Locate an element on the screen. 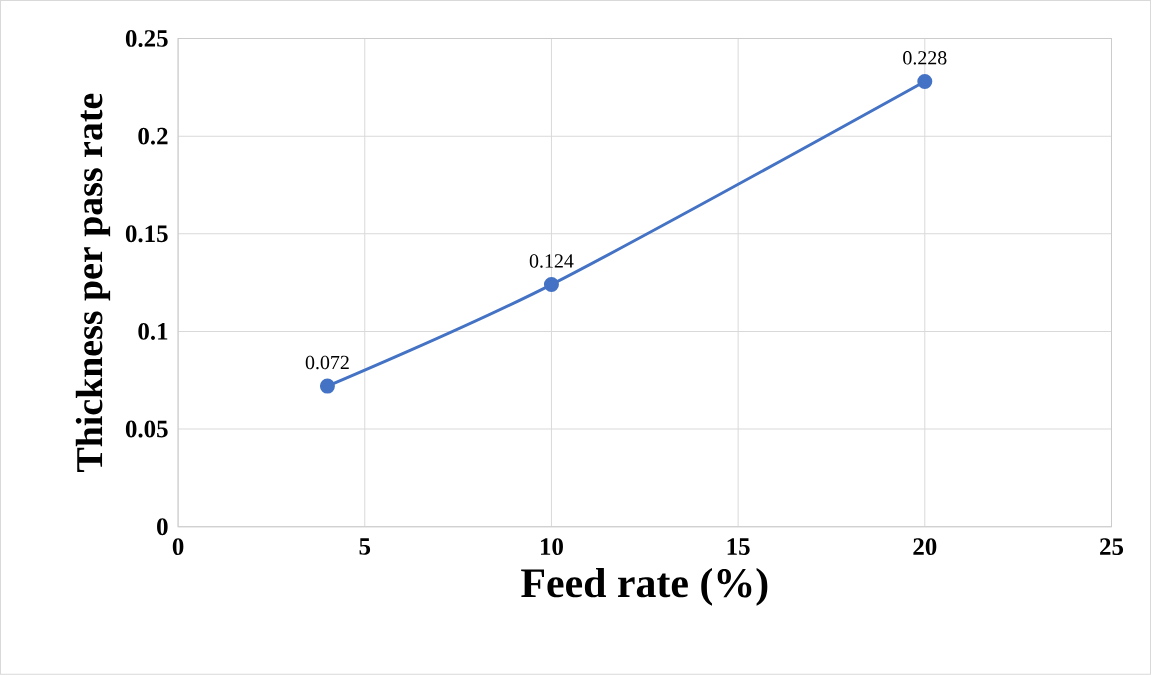  y-tick-label: 0.2 is located at coordinates (153, 136).